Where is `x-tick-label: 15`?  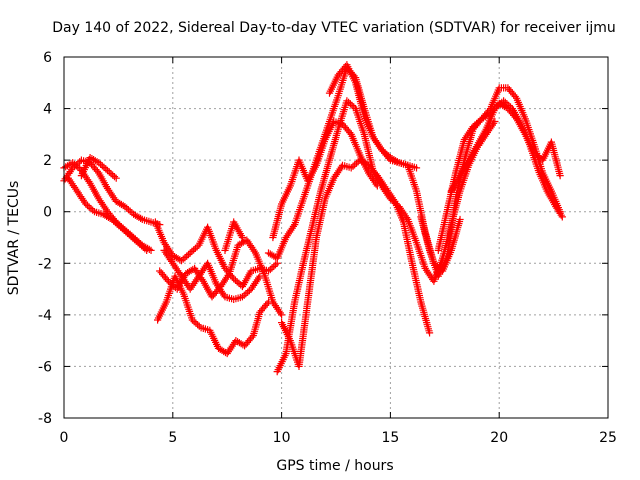
x-tick-label: 15 is located at coordinates (390, 438).